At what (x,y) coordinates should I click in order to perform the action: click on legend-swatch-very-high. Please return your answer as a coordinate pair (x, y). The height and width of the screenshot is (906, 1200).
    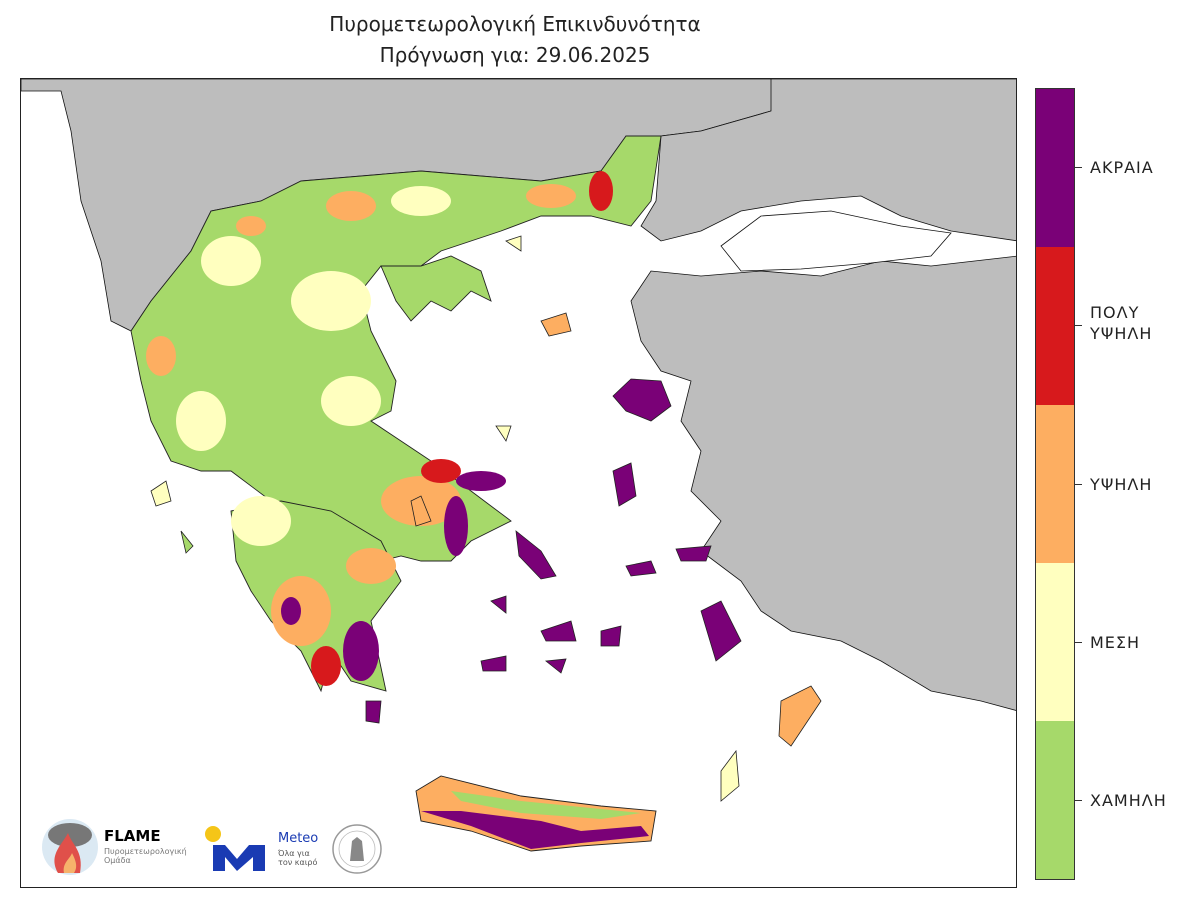
    Looking at the image, I should click on (1055, 326).